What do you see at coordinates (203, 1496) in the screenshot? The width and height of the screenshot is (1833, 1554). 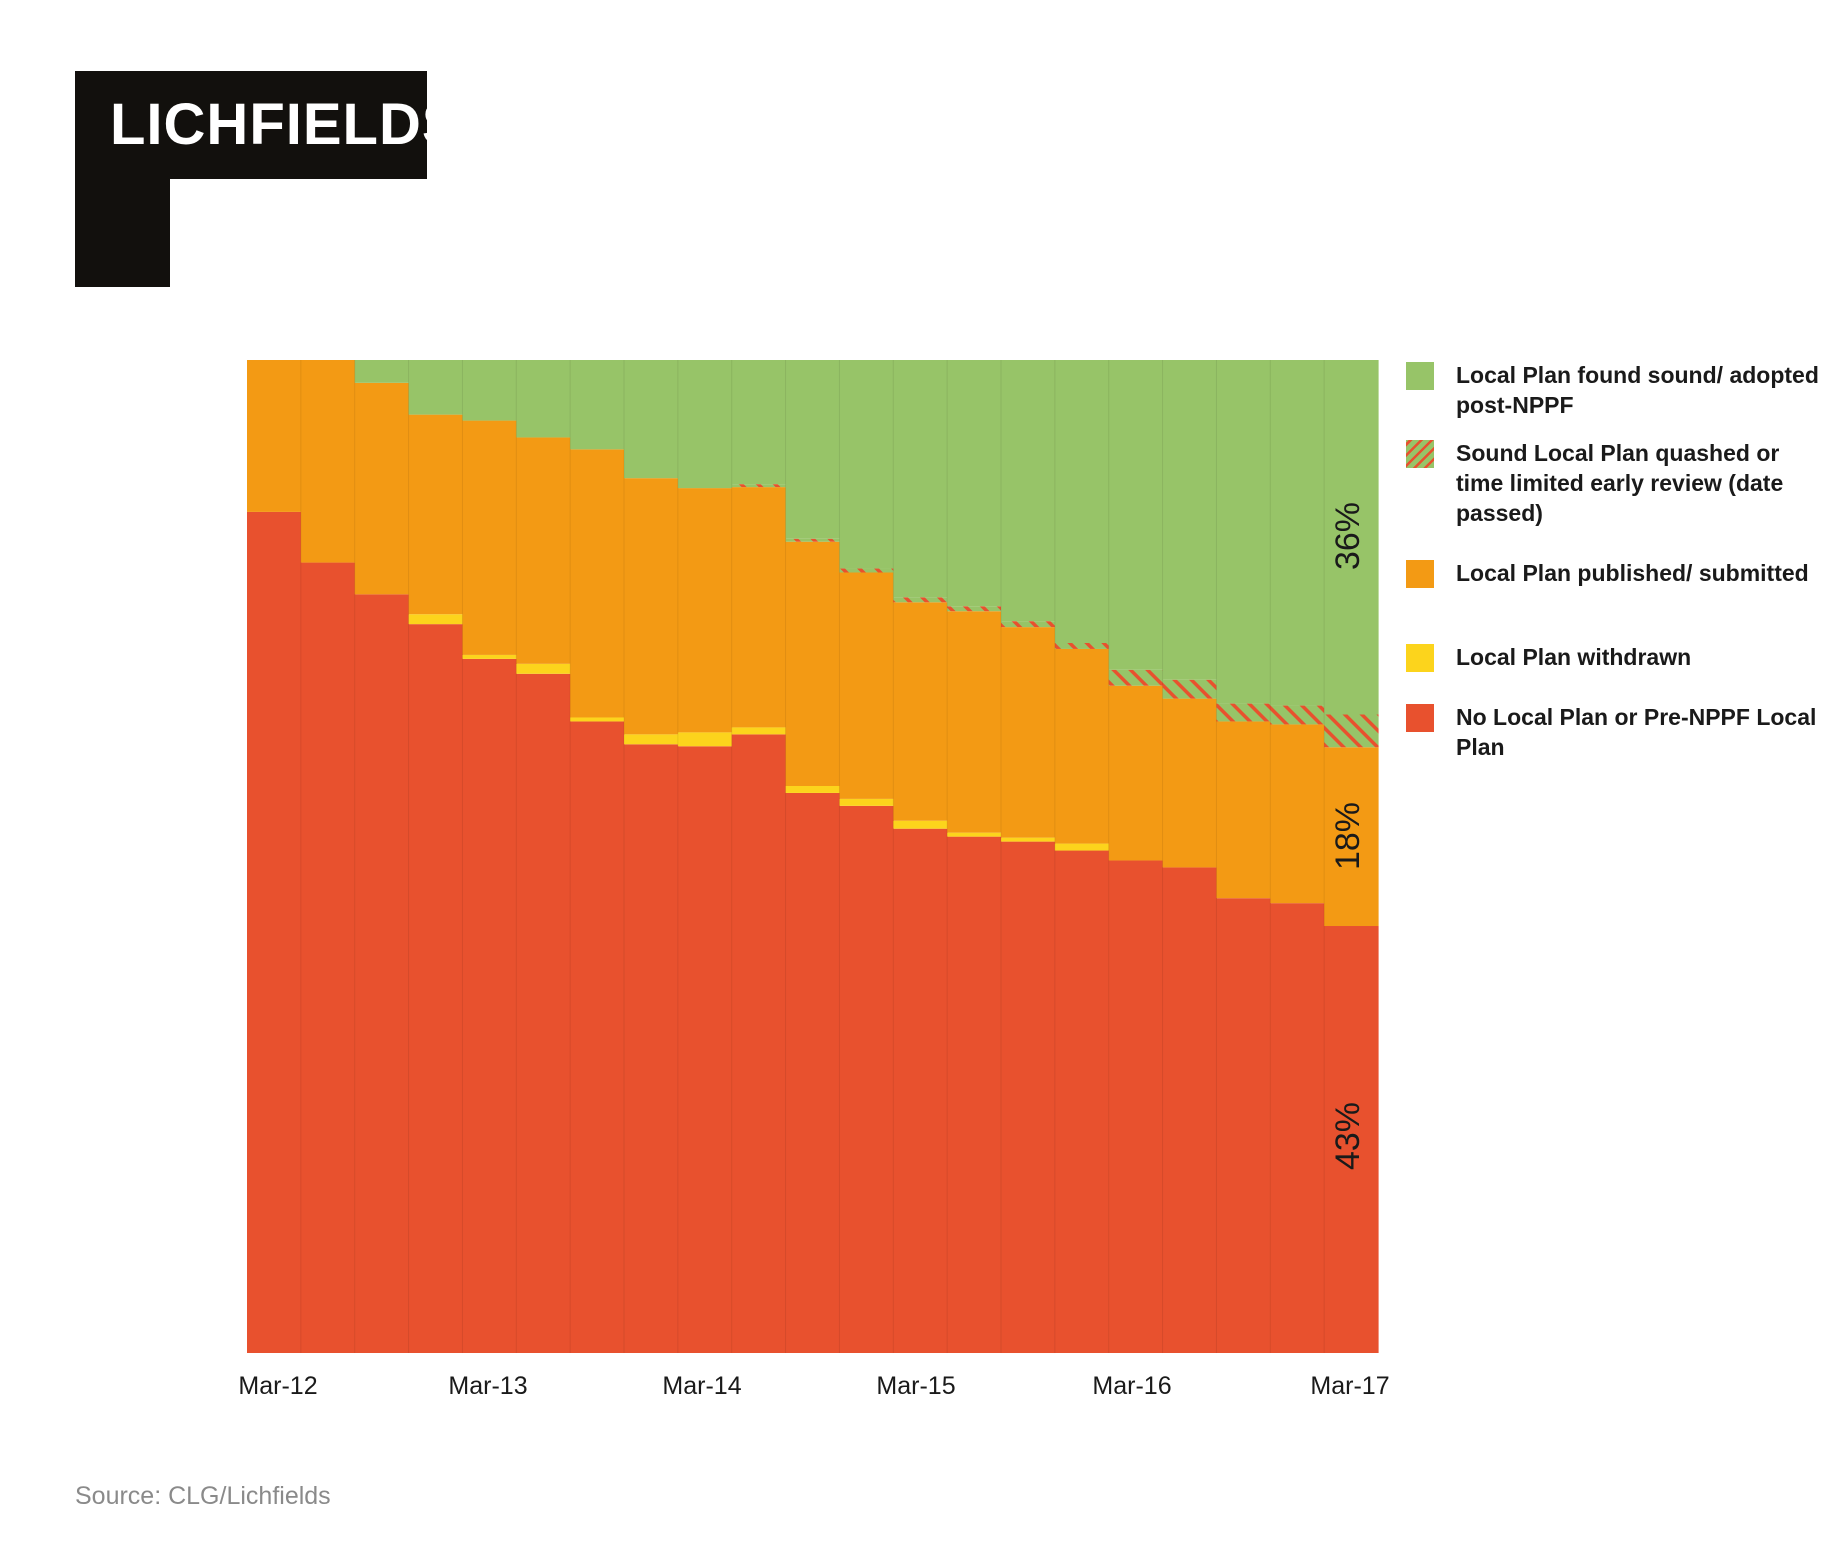 I see `source-note: Source: CLG/Lichfields` at bounding box center [203, 1496].